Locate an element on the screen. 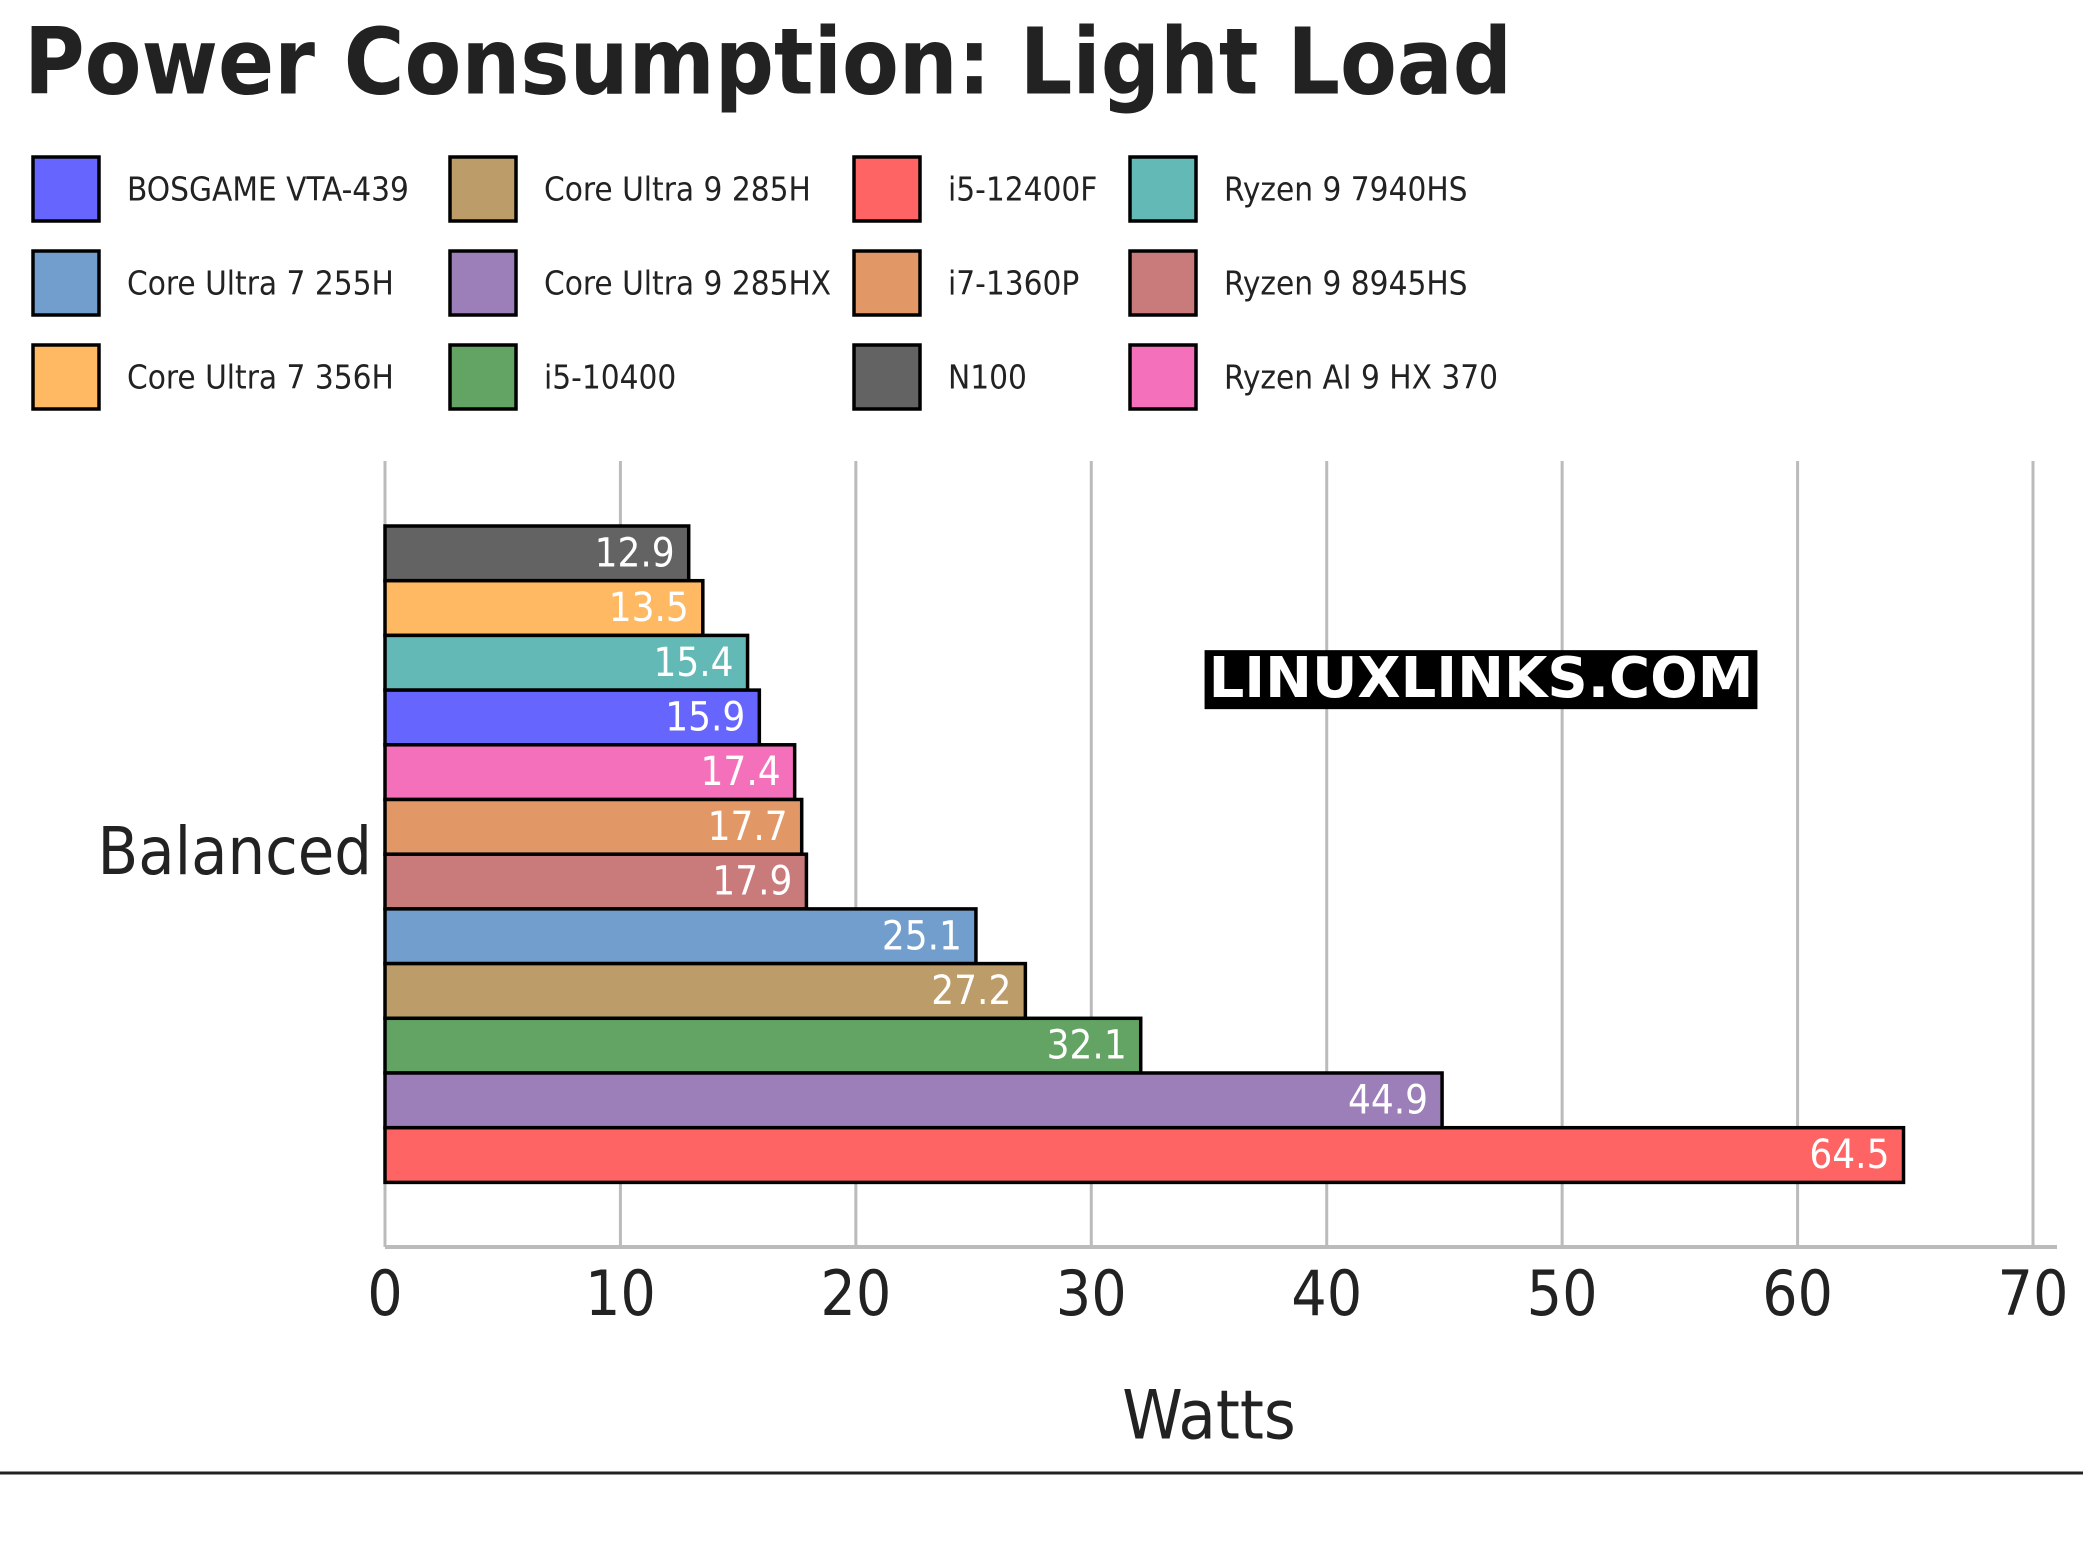 This screenshot has height=1562, width=2083. data-label: 17.4 is located at coordinates (741, 772).